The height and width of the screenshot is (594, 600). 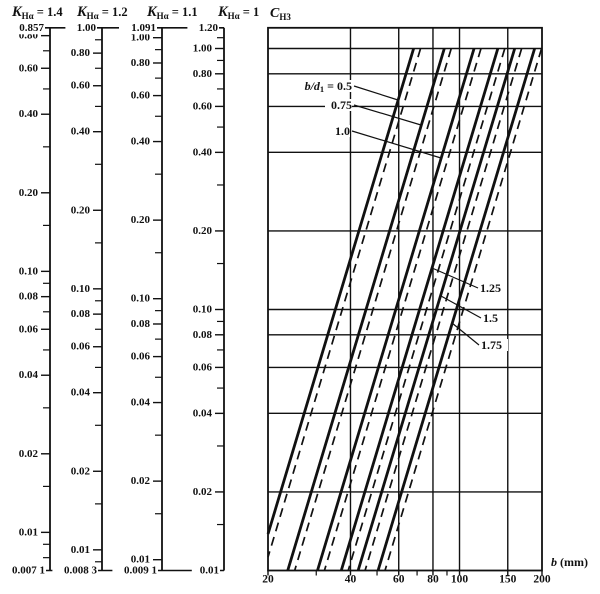 What do you see at coordinates (508, 580) in the screenshot?
I see `x-tick-label: 150` at bounding box center [508, 580].